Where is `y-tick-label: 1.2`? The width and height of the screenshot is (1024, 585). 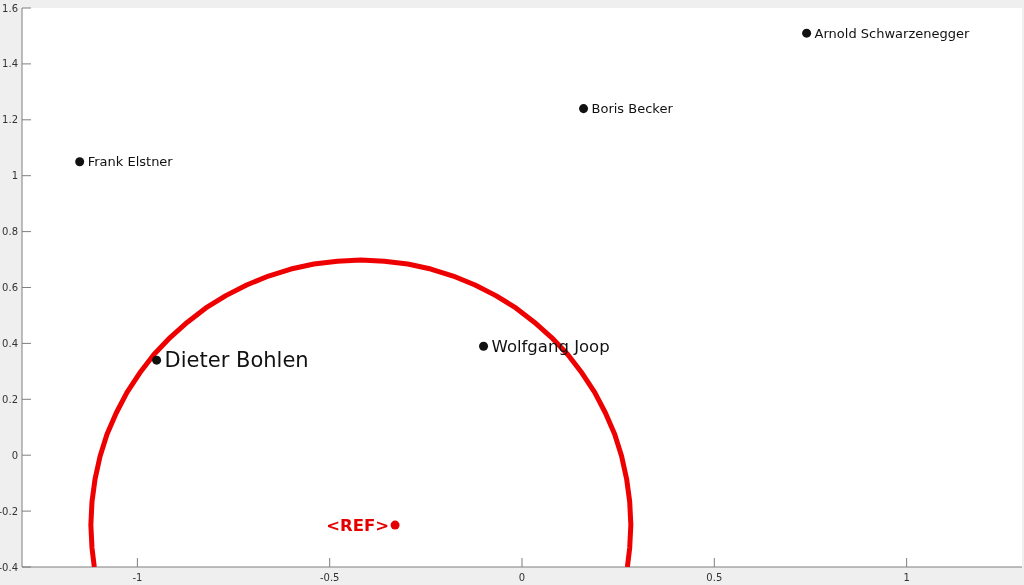 y-tick-label: 1.2 is located at coordinates (10, 120).